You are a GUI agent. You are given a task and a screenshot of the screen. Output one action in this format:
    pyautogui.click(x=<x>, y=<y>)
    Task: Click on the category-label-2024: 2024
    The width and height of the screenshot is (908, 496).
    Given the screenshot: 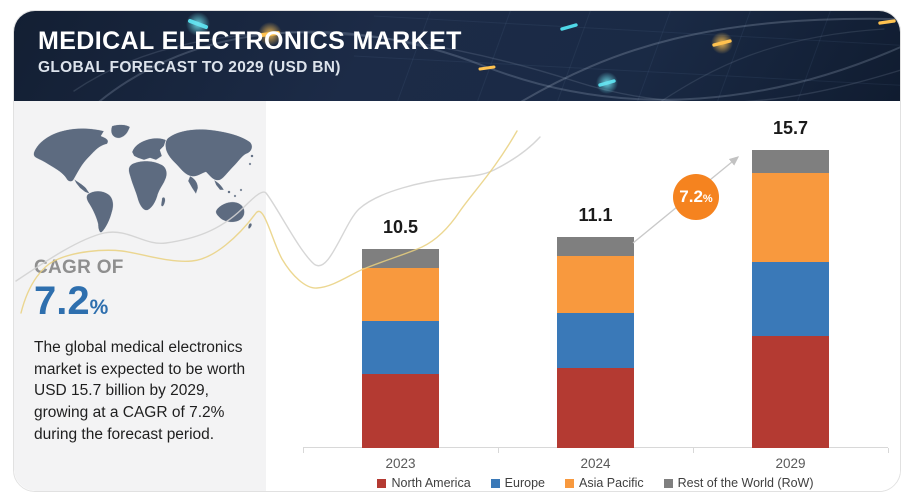 What is the action you would take?
    pyautogui.click(x=595, y=463)
    